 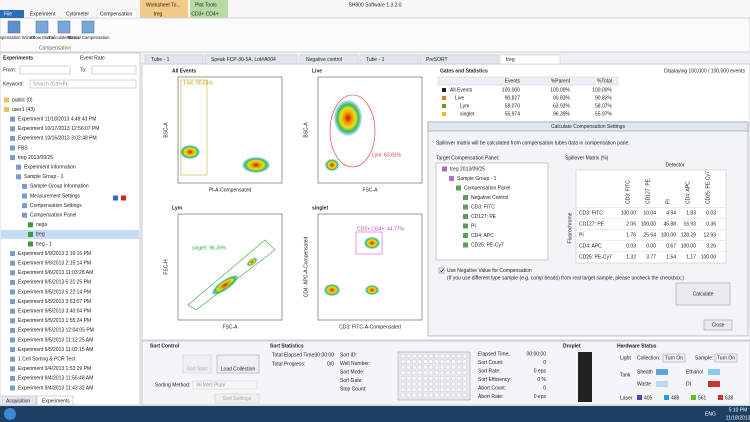 What do you see at coordinates (703, 294) in the screenshot?
I see `calculate-button` at bounding box center [703, 294].